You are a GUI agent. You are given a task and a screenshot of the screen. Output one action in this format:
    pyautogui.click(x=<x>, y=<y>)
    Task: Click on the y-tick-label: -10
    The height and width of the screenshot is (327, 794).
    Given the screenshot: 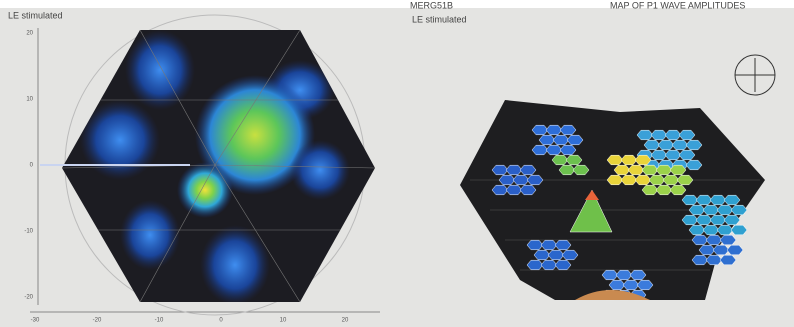 What is the action you would take?
    pyautogui.click(x=28, y=232)
    